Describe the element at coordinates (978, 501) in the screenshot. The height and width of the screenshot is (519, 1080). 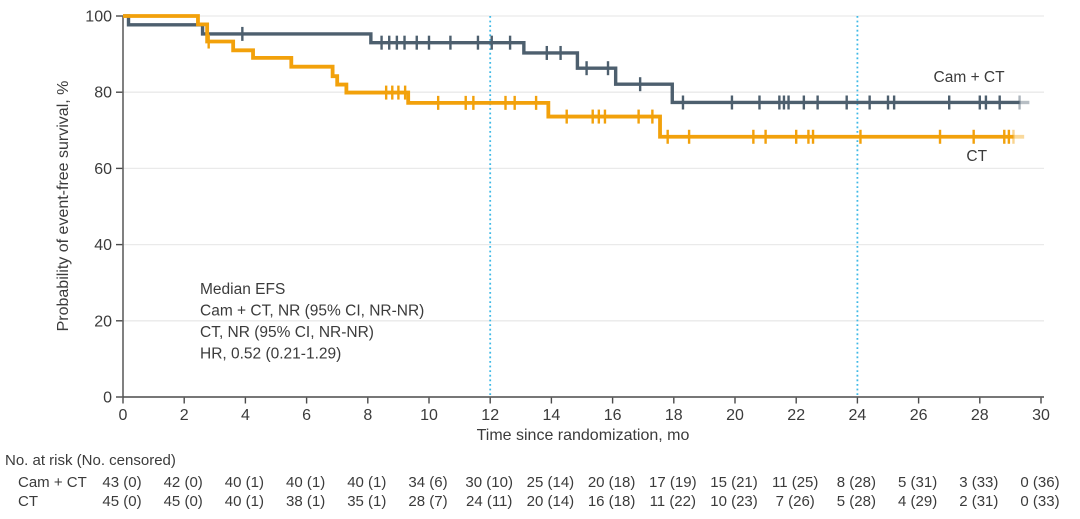
I see `risk-value: 2 (31)` at that location.